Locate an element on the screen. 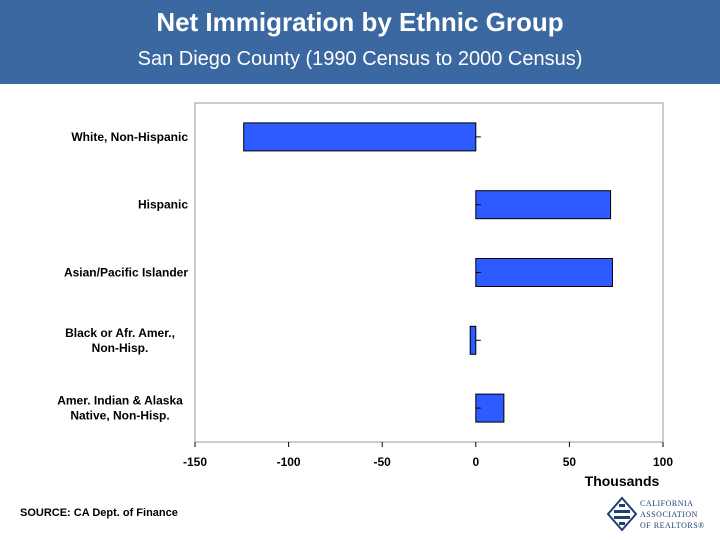 The width and height of the screenshot is (720, 540). category-label: Black or Afr. Amer., is located at coordinates (120, 333).